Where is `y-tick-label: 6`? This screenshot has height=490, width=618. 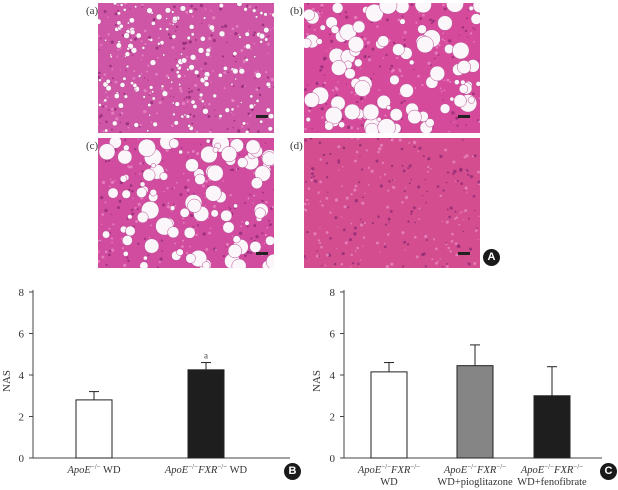
y-tick-label: 6 is located at coordinates (22, 335).